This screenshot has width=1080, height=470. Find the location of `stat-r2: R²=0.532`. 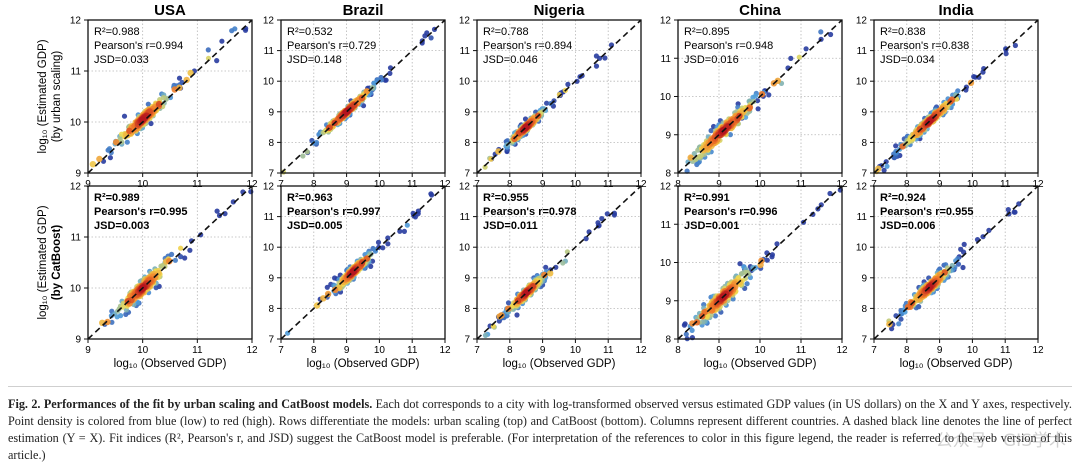

stat-r2: R²=0.532 is located at coordinates (310, 32).